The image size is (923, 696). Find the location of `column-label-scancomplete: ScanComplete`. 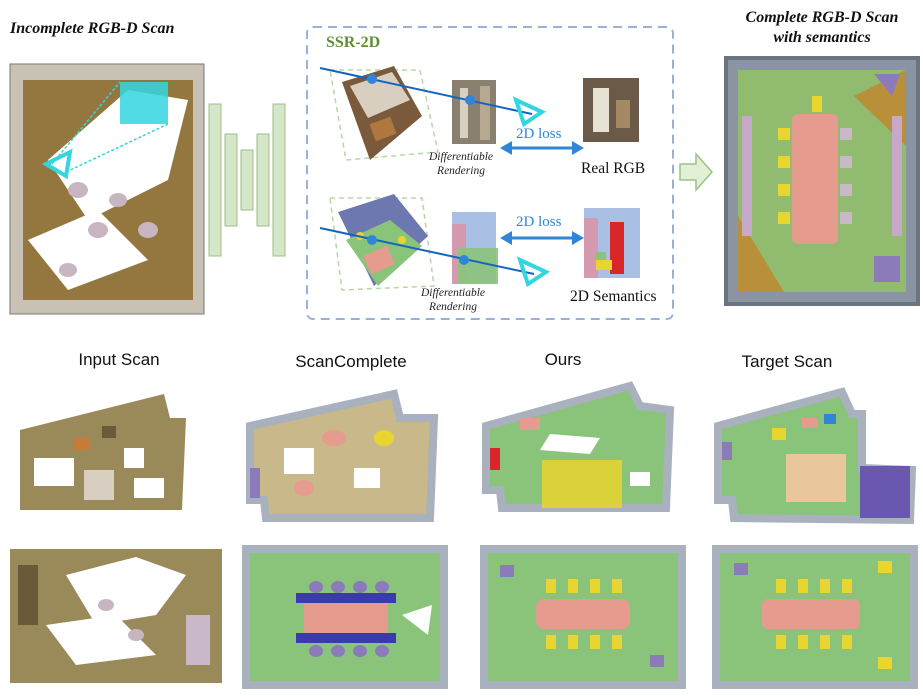

column-label-scancomplete: ScanComplete is located at coordinates (351, 361).